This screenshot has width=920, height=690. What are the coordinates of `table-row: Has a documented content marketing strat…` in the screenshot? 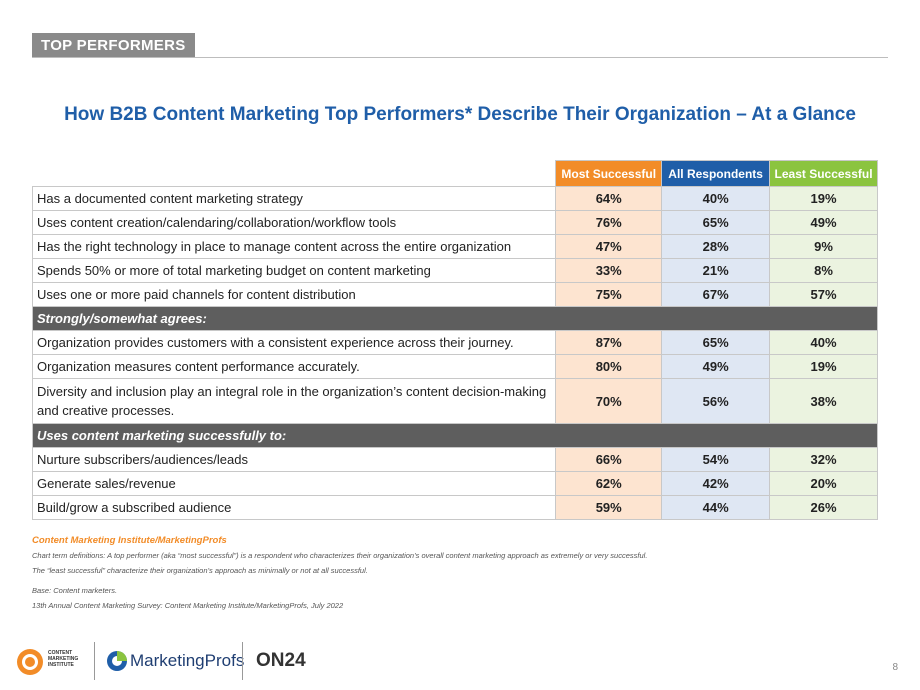 It's located at (454, 198).